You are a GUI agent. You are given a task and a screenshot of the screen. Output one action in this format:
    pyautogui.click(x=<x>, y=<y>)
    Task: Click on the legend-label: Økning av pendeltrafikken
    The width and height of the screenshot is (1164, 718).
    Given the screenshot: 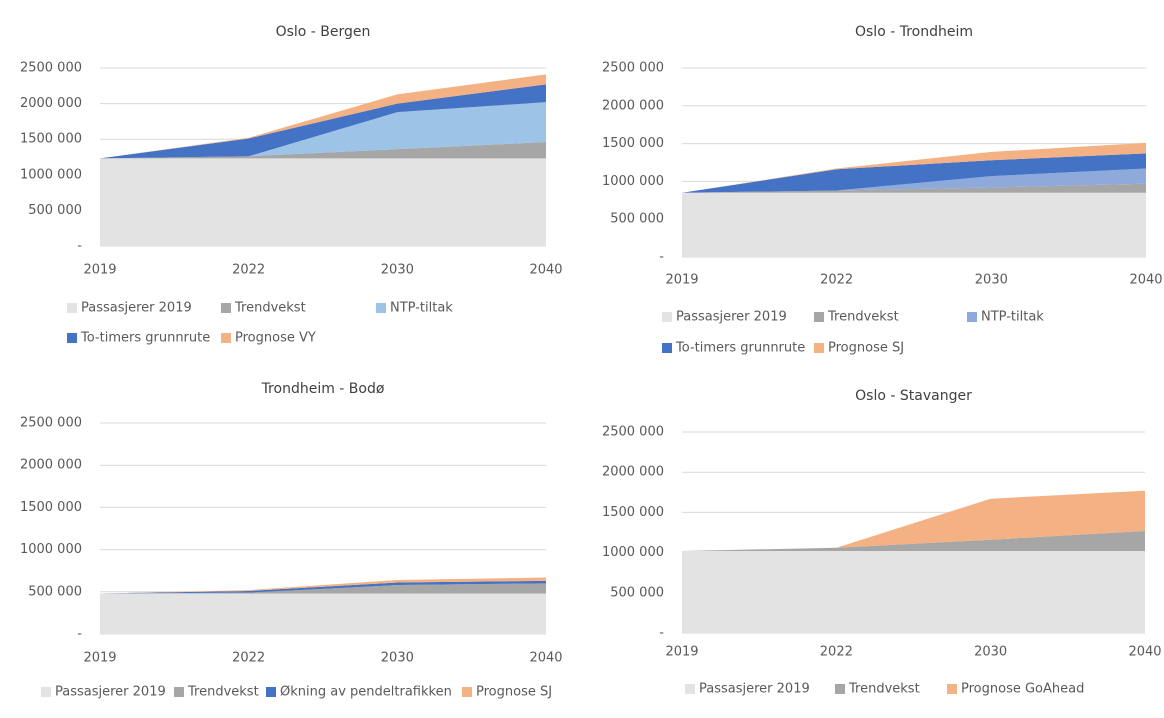 What is the action you would take?
    pyautogui.click(x=366, y=692)
    